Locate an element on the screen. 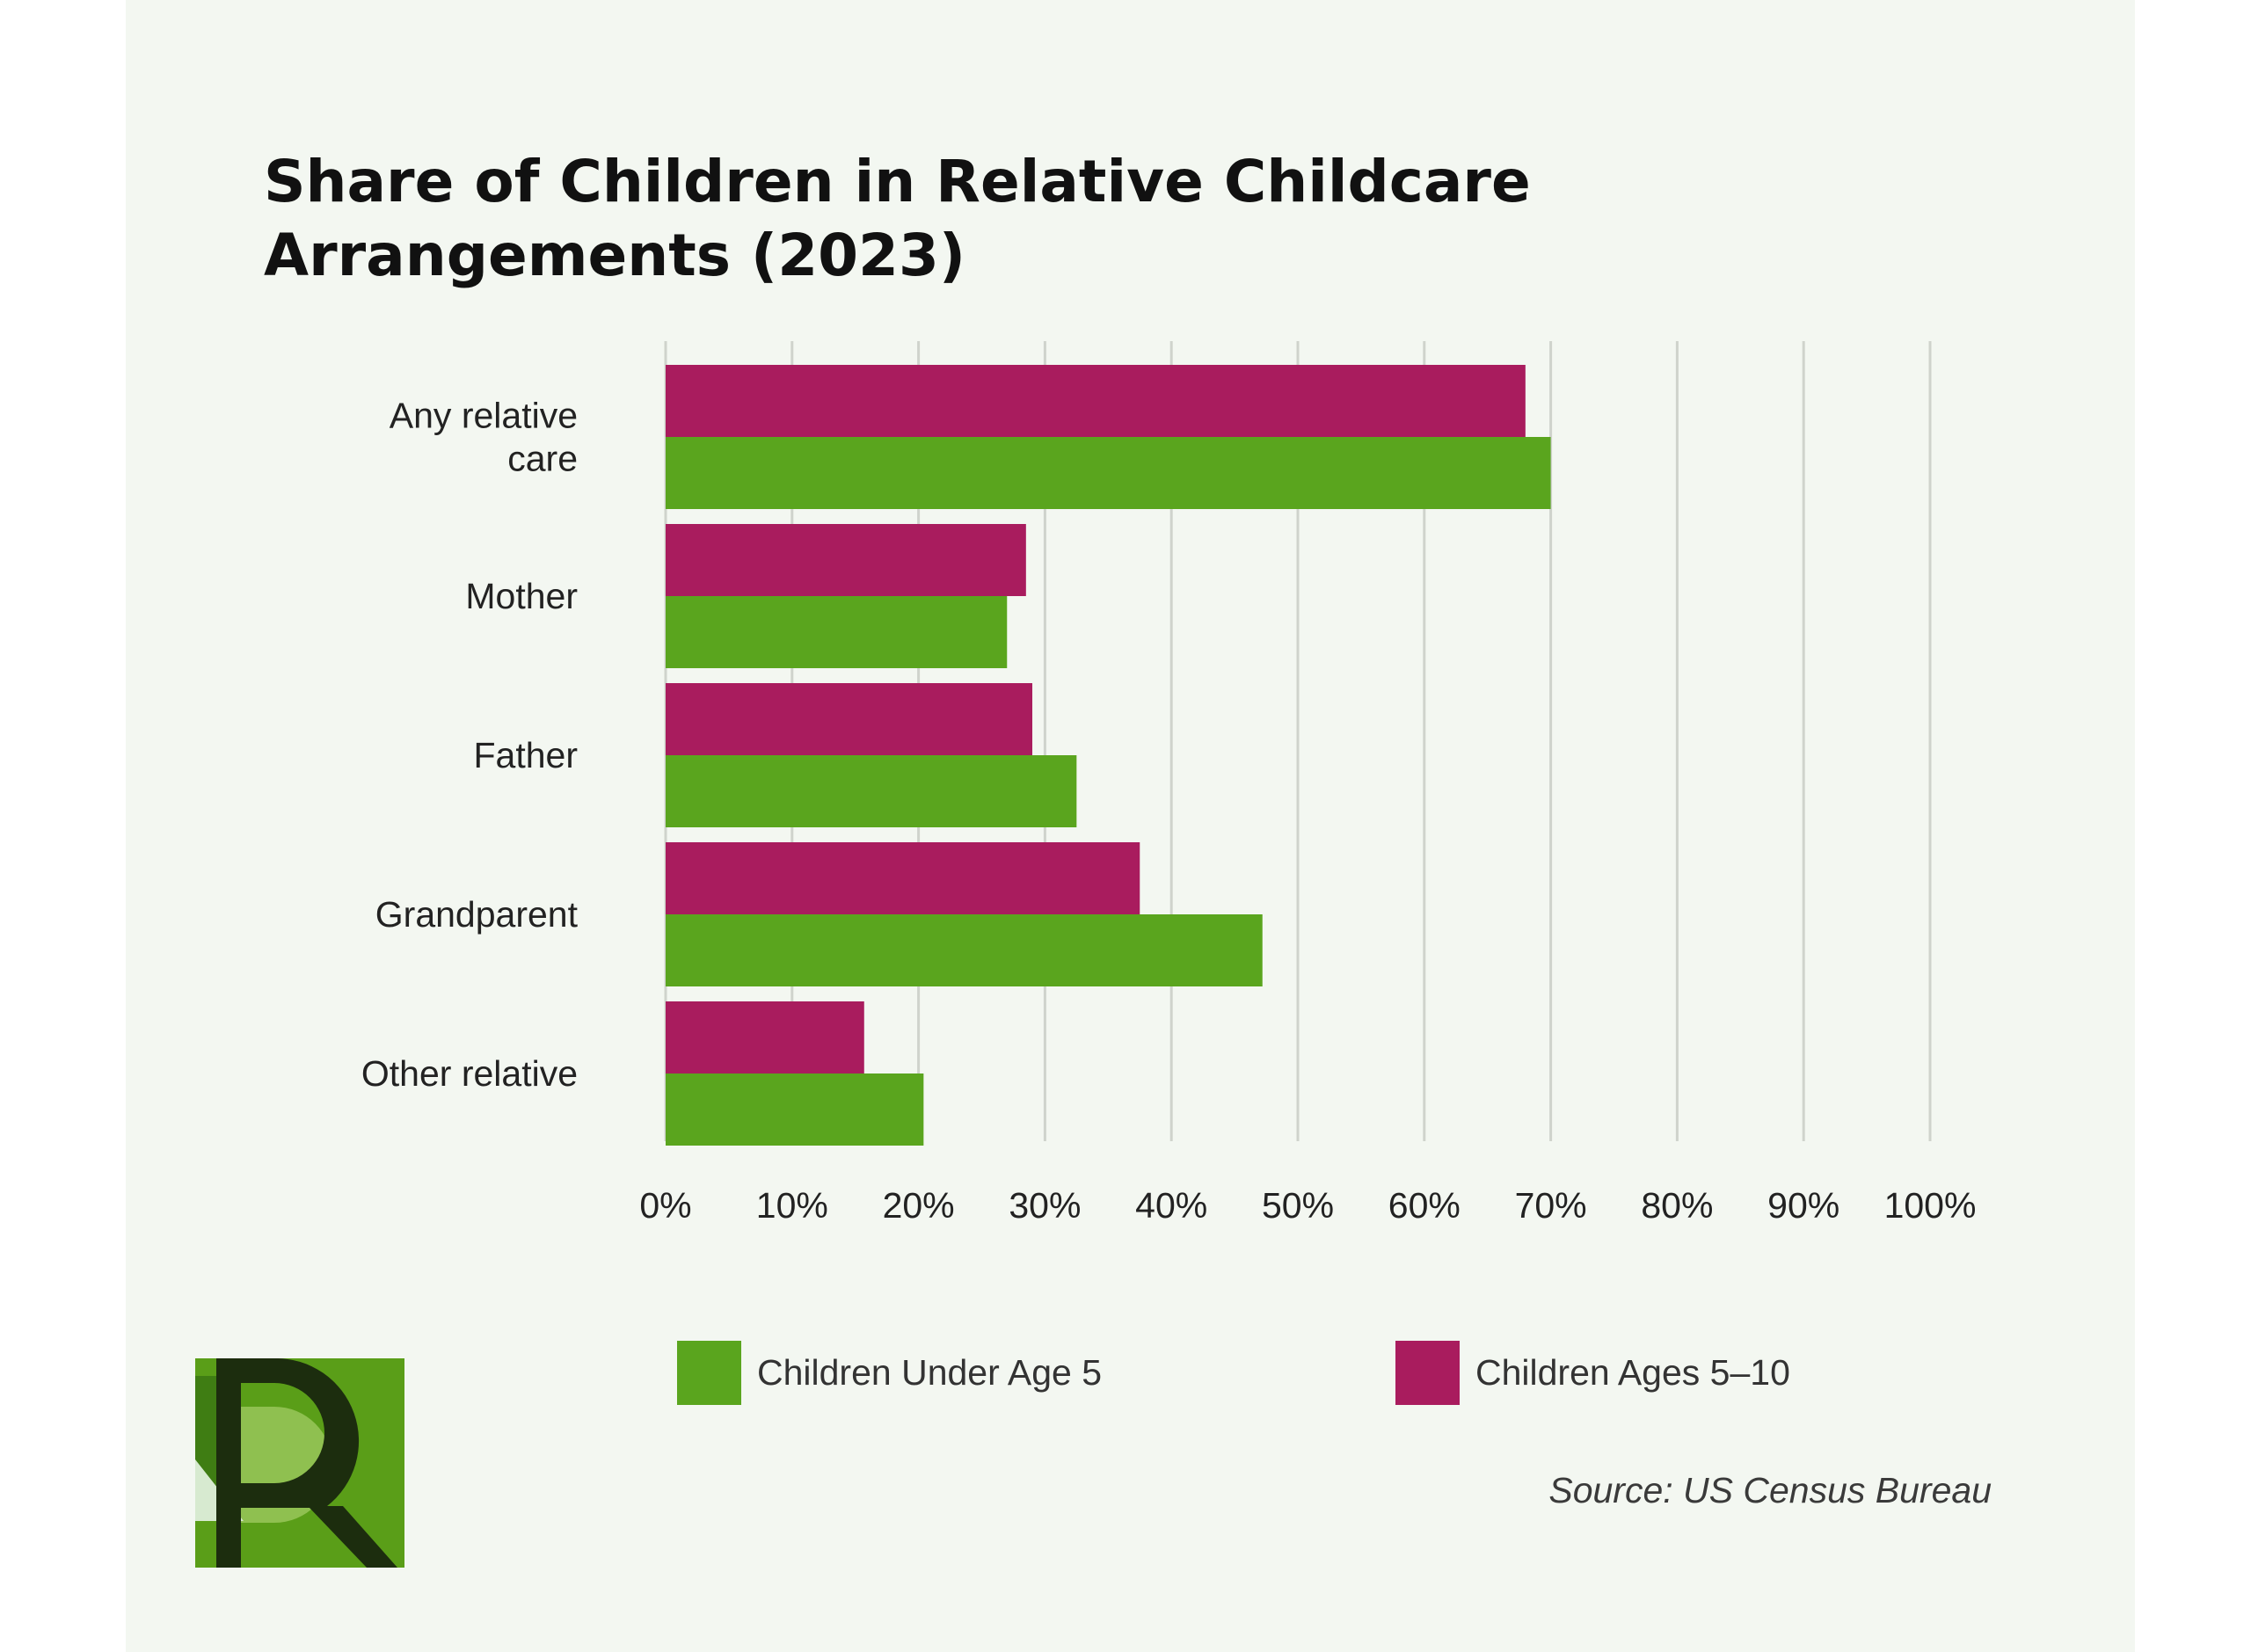 Image resolution: width=2251 pixels, height=1652 pixels. legend-item-under-5: Children Under Age 5 is located at coordinates (889, 1373).